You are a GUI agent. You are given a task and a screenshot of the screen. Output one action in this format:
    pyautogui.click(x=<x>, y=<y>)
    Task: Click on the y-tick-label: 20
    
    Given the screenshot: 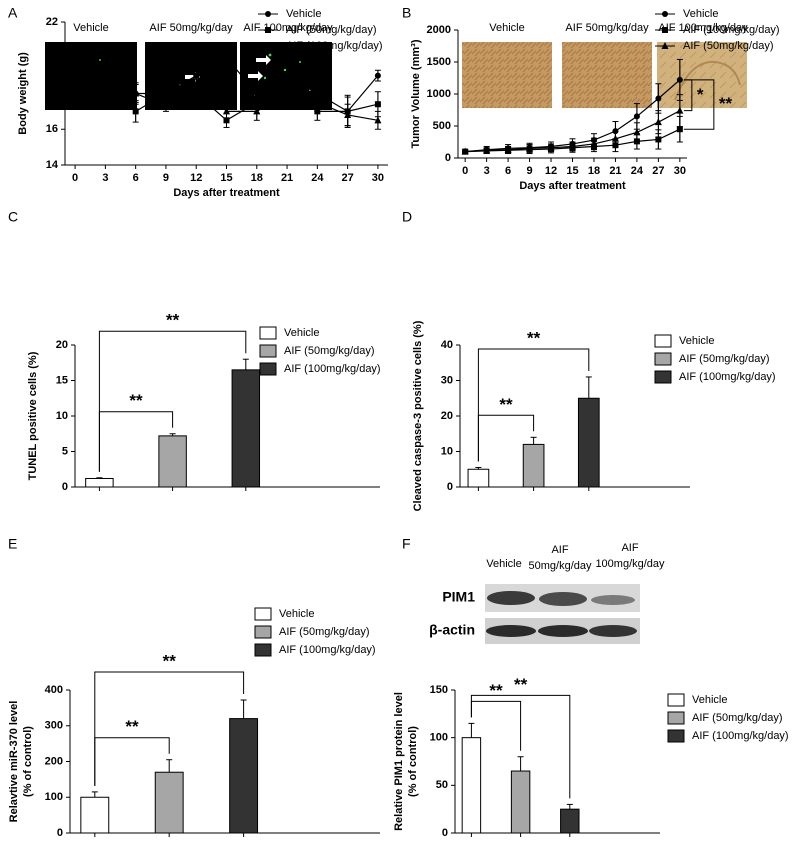 What is the action you would take?
    pyautogui.click(x=447, y=416)
    